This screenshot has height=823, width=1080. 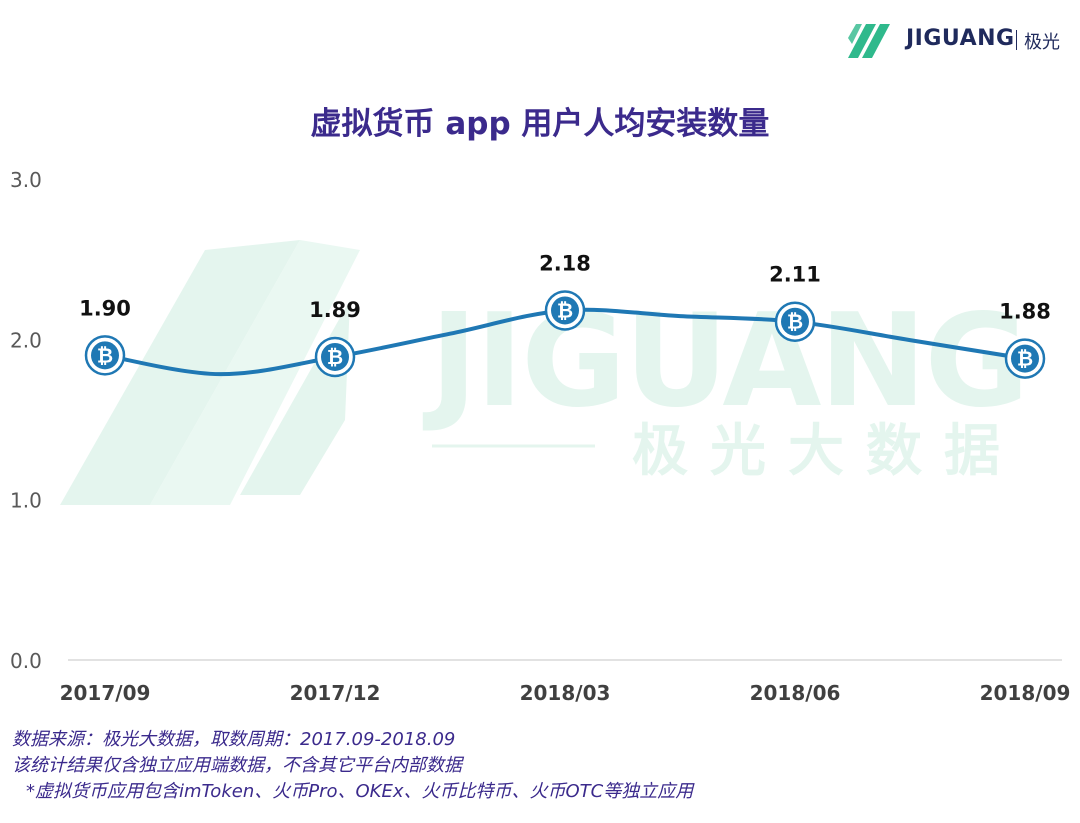 What do you see at coordinates (795, 275) in the screenshot?
I see `data-label: 2.11` at bounding box center [795, 275].